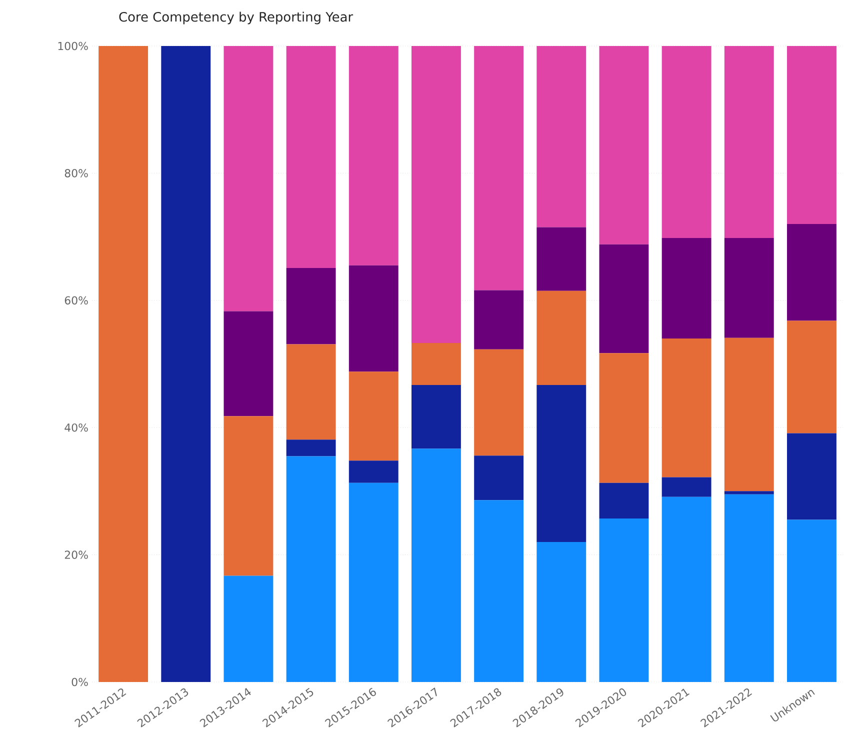  Describe the element at coordinates (80, 682) in the screenshot. I see `y-tick-label: 0%` at that location.